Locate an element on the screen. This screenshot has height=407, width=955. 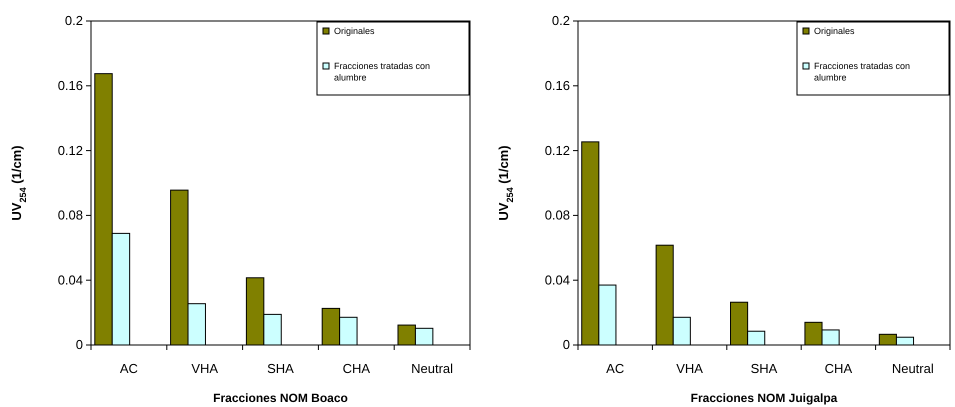
x-axis-title: Fracciones NOM Juigalpa is located at coordinates (764, 398).